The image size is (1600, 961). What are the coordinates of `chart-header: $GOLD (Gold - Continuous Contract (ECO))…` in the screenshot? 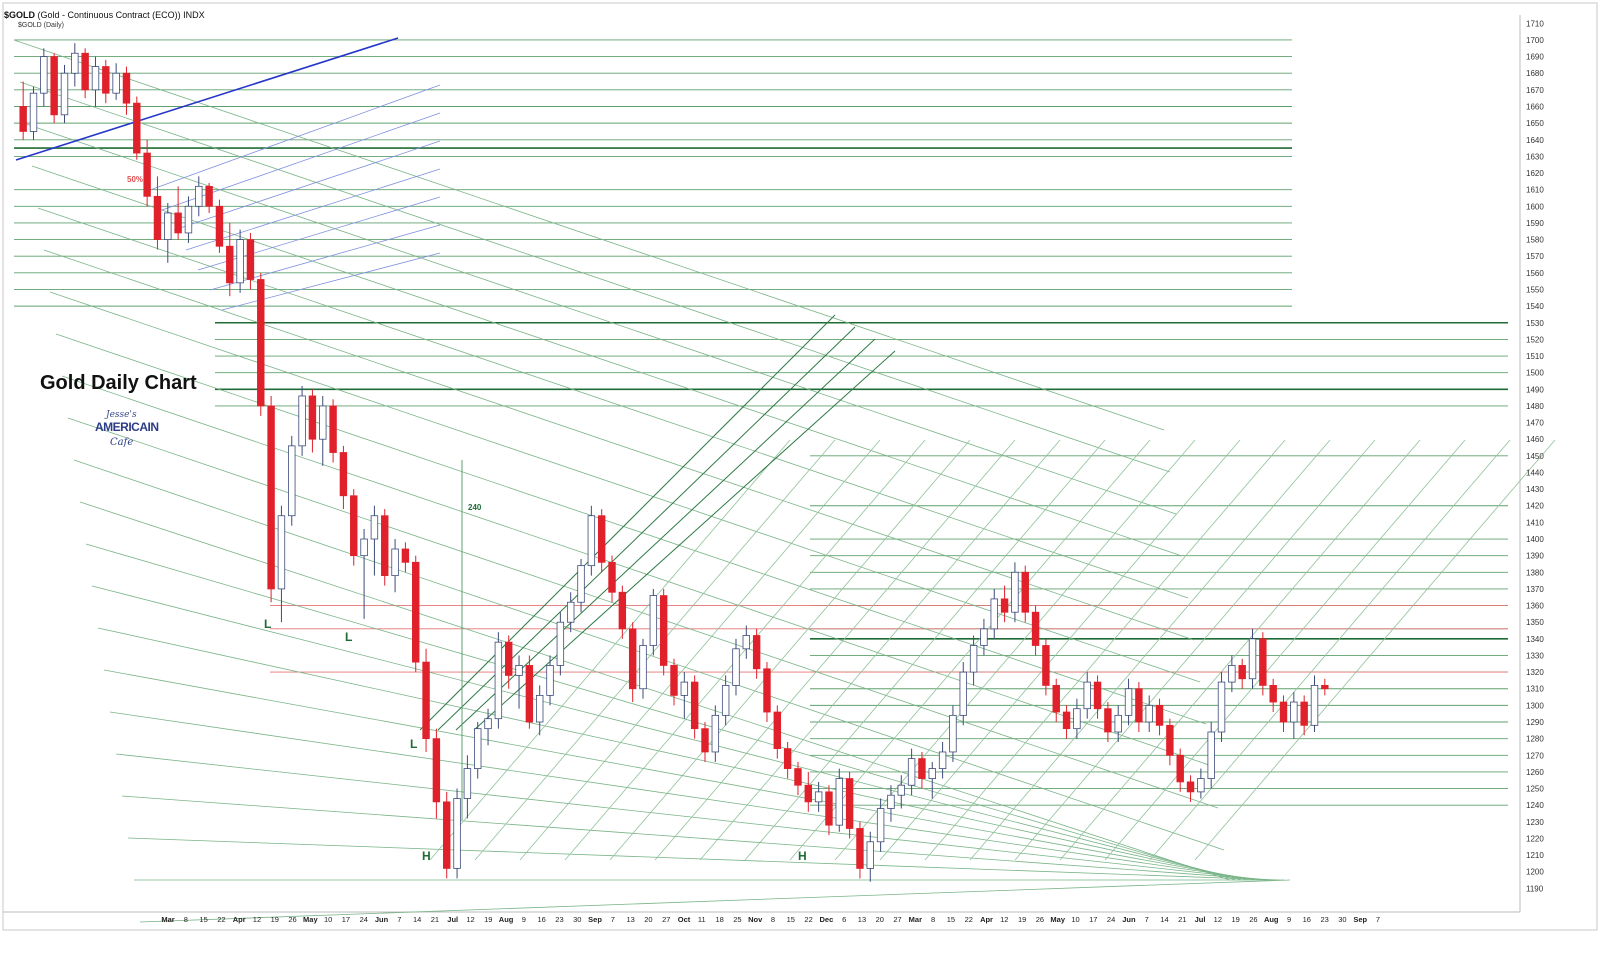 It's located at (104, 15).